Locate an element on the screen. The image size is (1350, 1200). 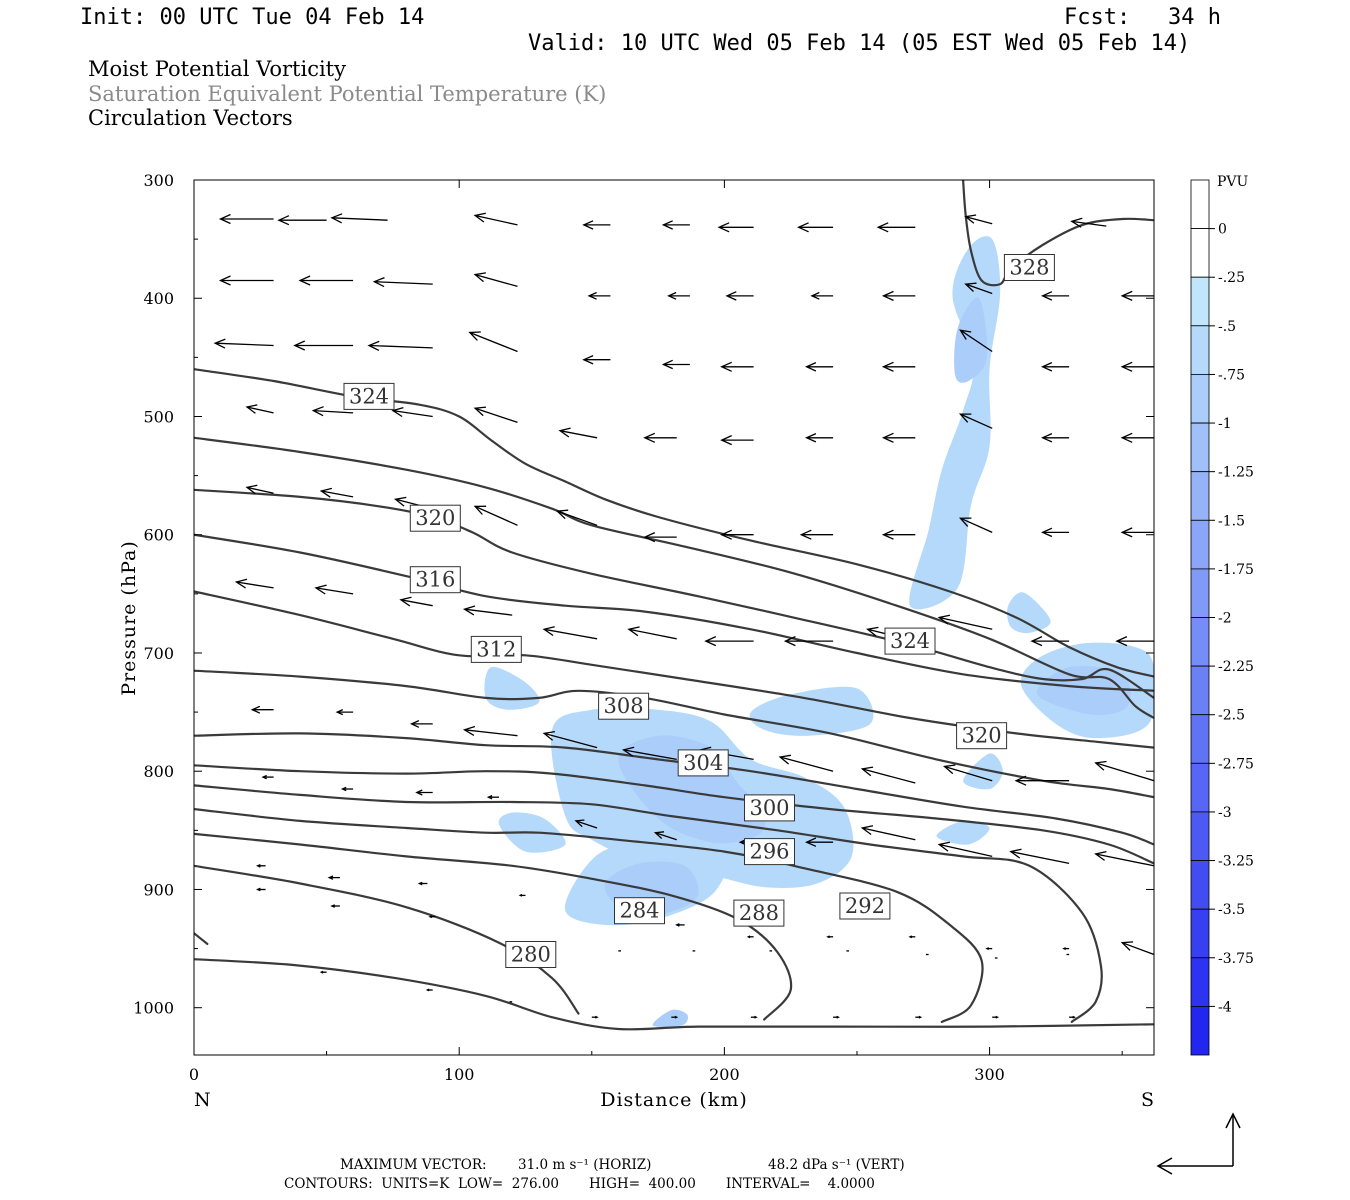
x-end-label-north: N is located at coordinates (202, 1100).